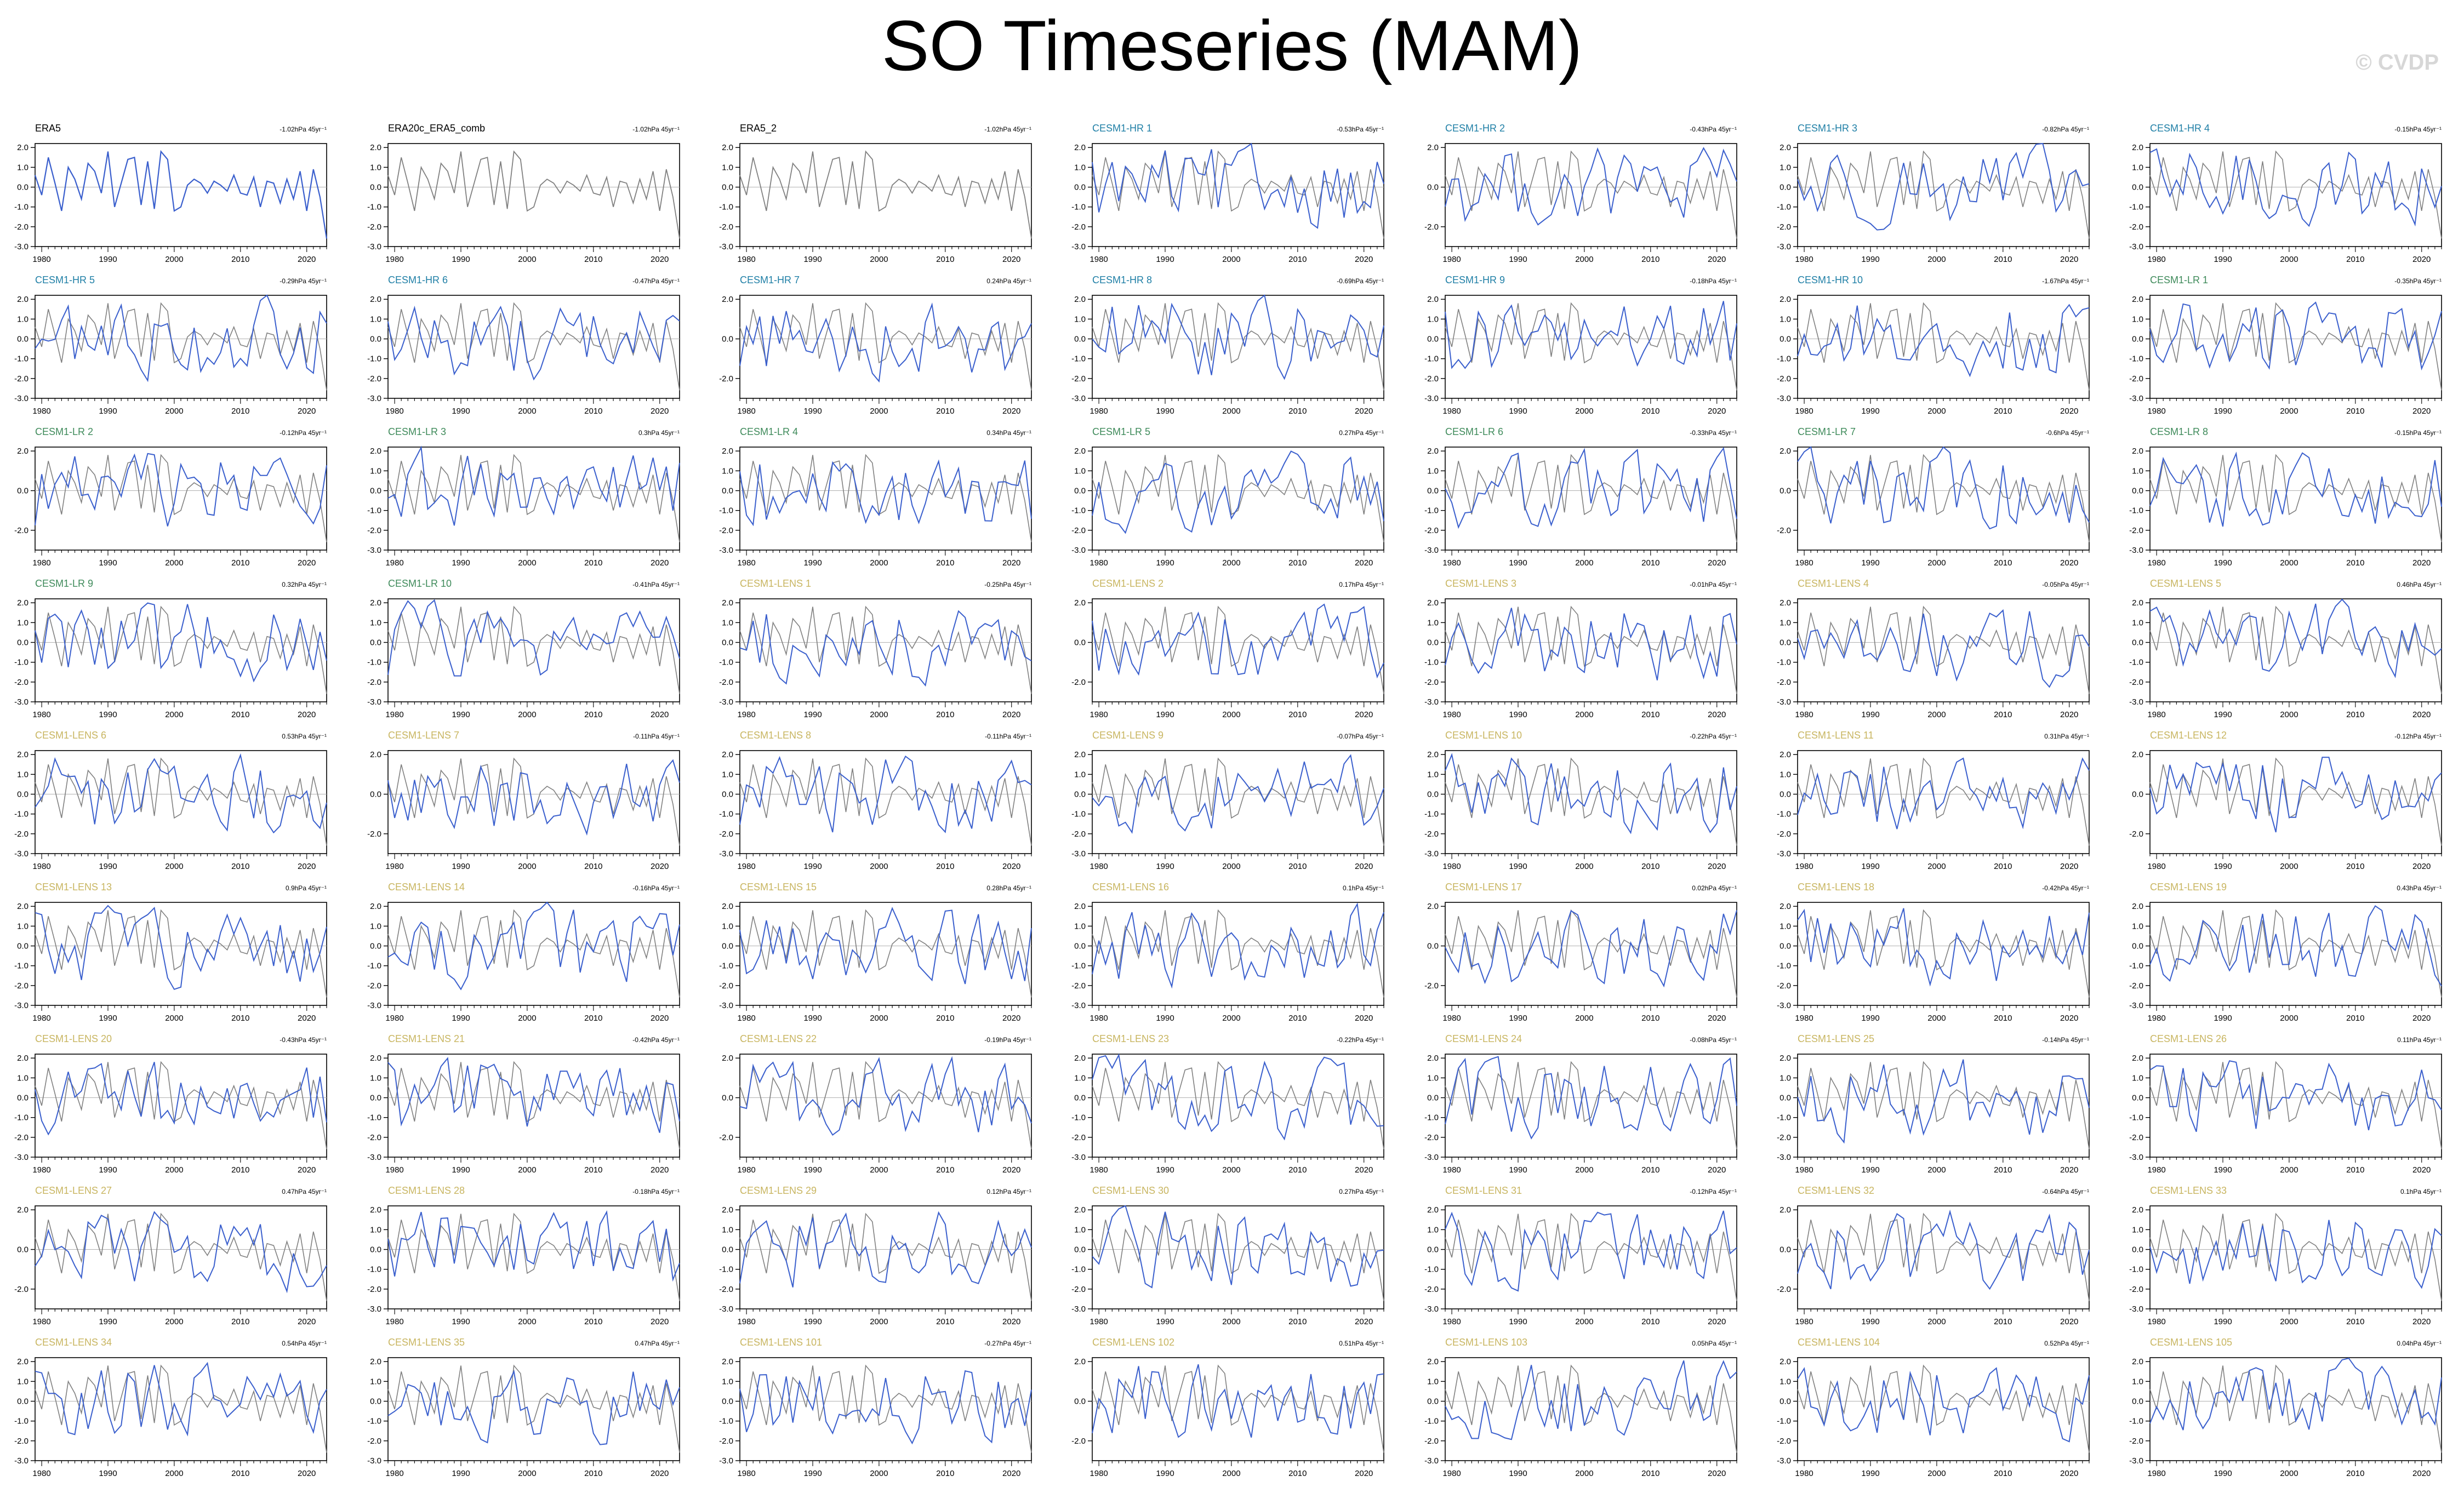  Describe the element at coordinates (304, 1343) in the screenshot. I see `trend-label: 0.54hPa 45yr⁻¹` at that location.